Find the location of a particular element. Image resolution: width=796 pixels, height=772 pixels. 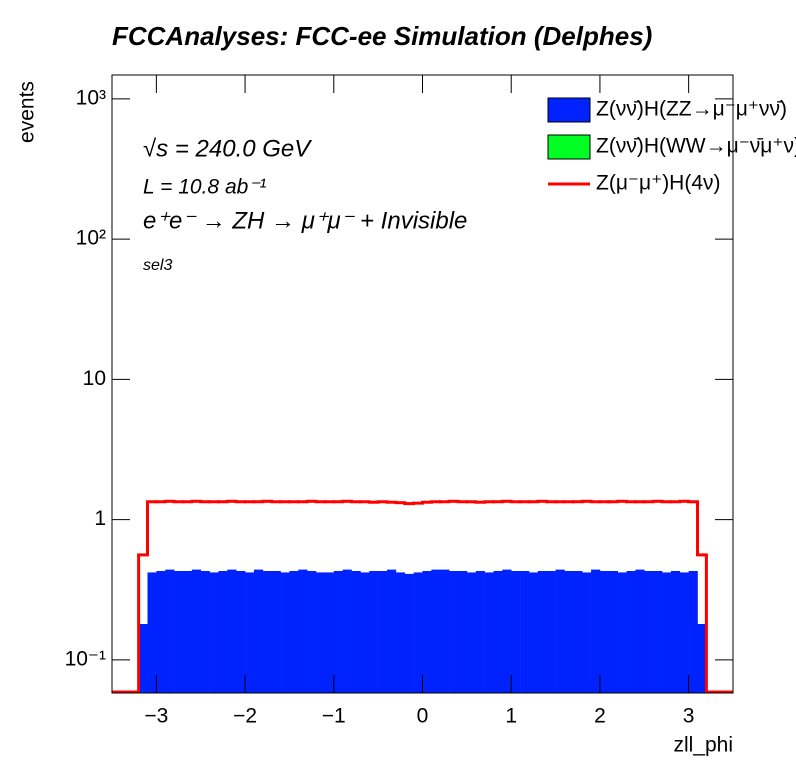

x-tick-label: 0 is located at coordinates (423, 716).